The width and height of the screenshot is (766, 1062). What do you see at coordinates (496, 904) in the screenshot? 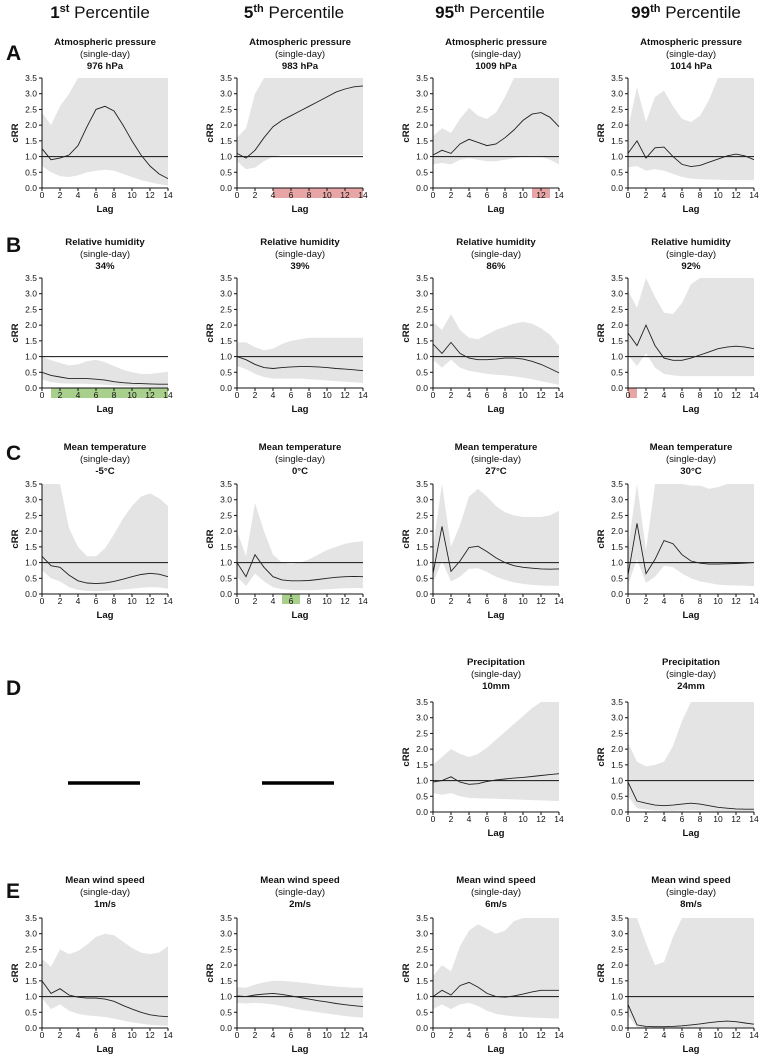
I see `chart-value-label: 6m/s` at bounding box center [496, 904].